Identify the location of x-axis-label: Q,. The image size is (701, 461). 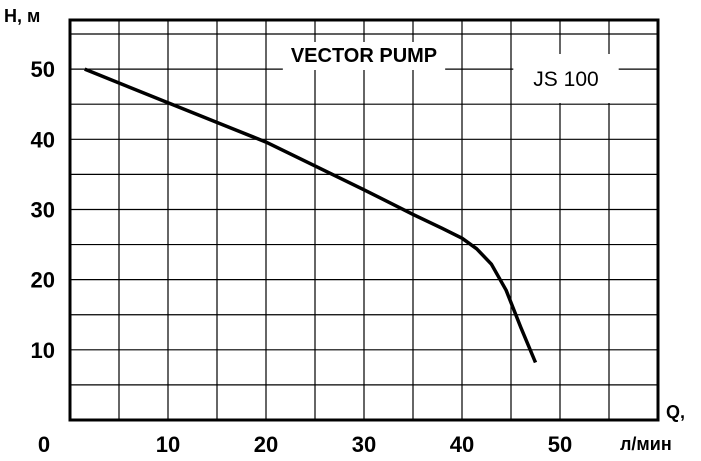
(675, 412).